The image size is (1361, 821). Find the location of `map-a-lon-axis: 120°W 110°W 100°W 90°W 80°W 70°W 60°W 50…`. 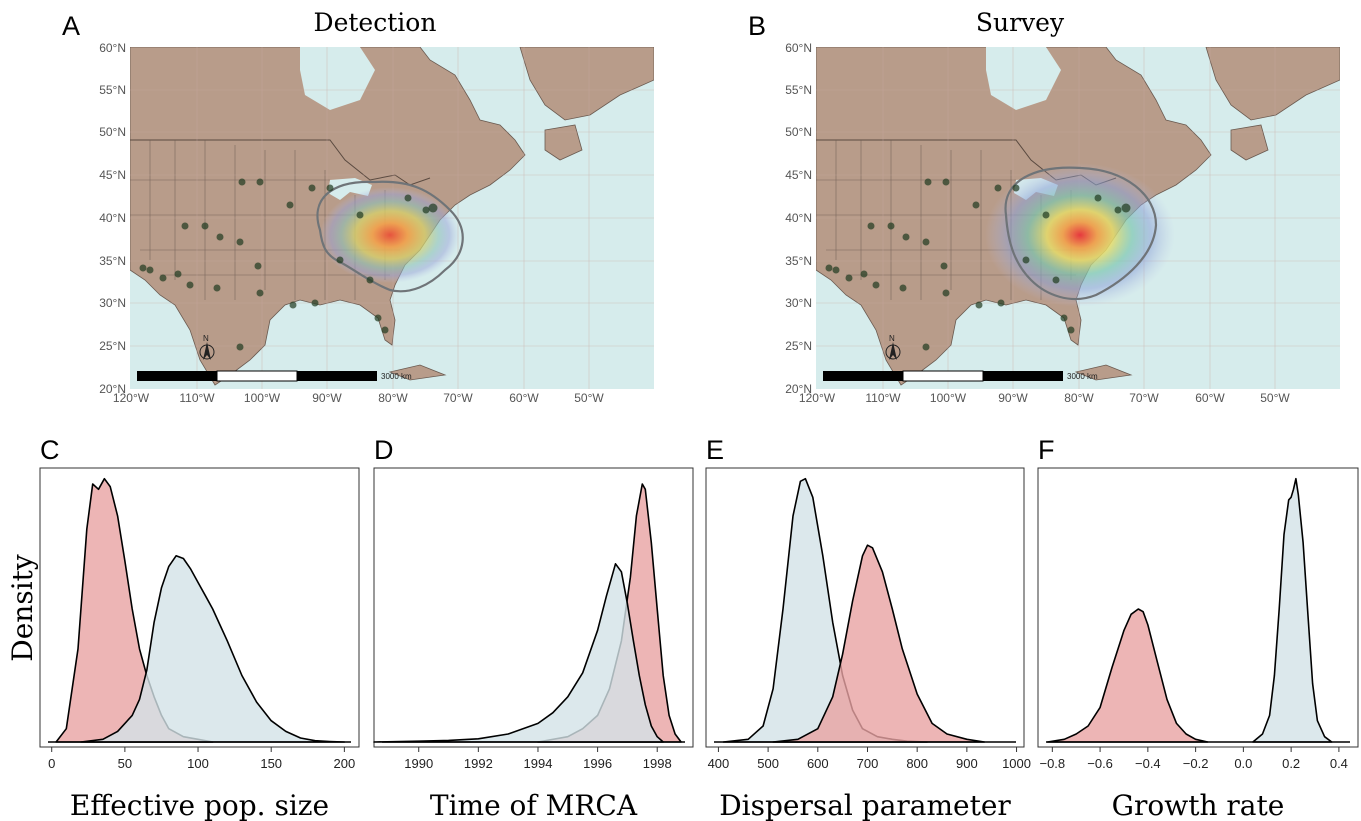

map-a-lon-axis: 120°W 110°W 100°W 90°W 80°W 70°W 60°W 50… is located at coordinates (358, 398).